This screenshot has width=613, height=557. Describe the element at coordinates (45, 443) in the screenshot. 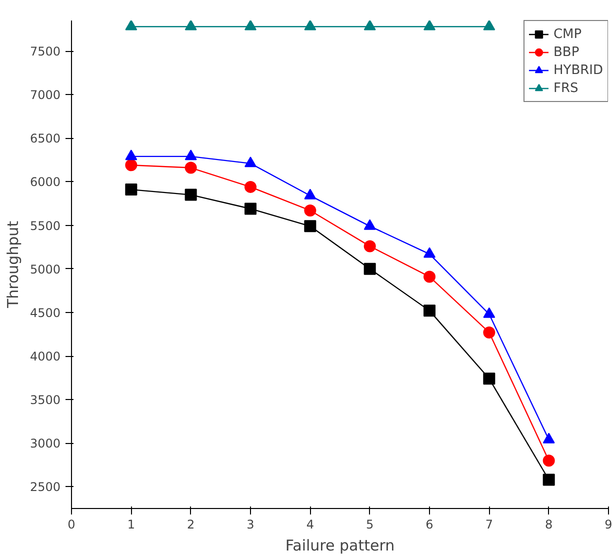

I see `y-tick-label: 3000` at that location.